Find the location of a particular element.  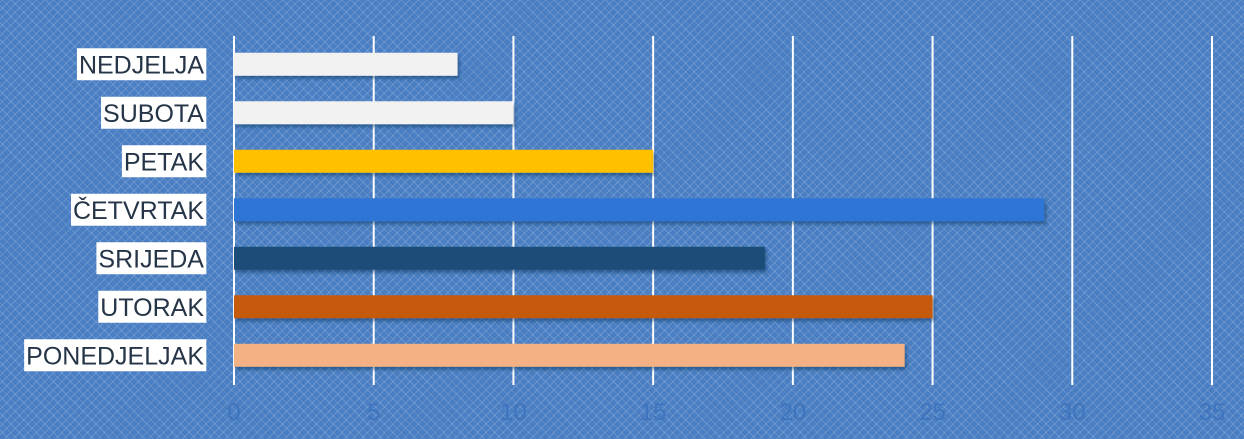

x-tick-label: 35 is located at coordinates (1212, 412).